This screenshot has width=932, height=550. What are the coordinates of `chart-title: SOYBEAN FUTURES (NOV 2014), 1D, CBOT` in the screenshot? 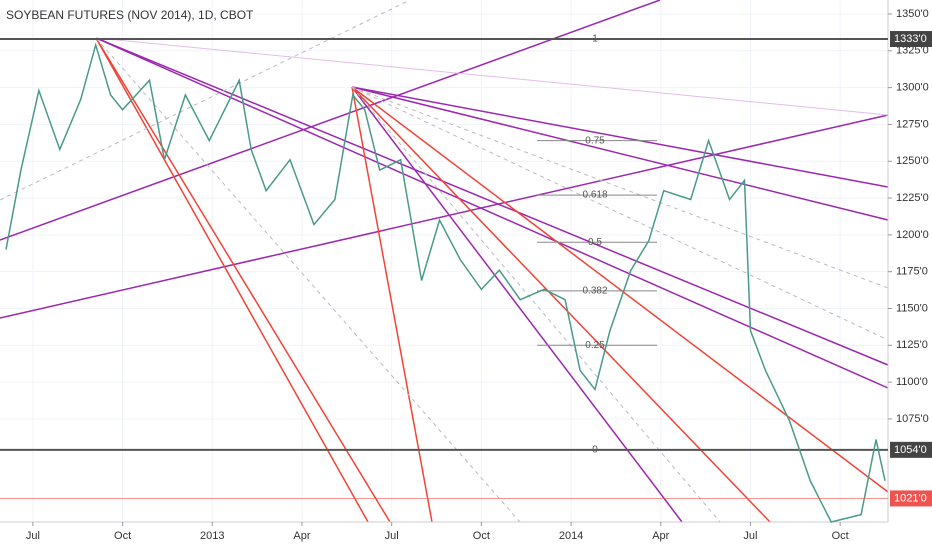 It's located at (130, 15).